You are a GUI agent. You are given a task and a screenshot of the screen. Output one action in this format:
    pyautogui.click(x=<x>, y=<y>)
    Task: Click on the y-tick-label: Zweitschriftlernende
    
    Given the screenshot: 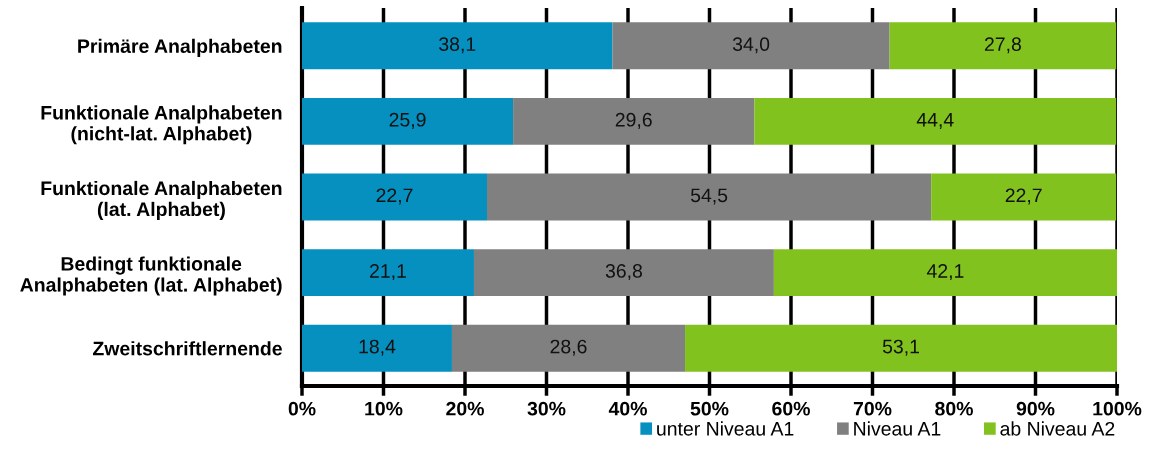 What is the action you would take?
    pyautogui.click(x=187, y=348)
    